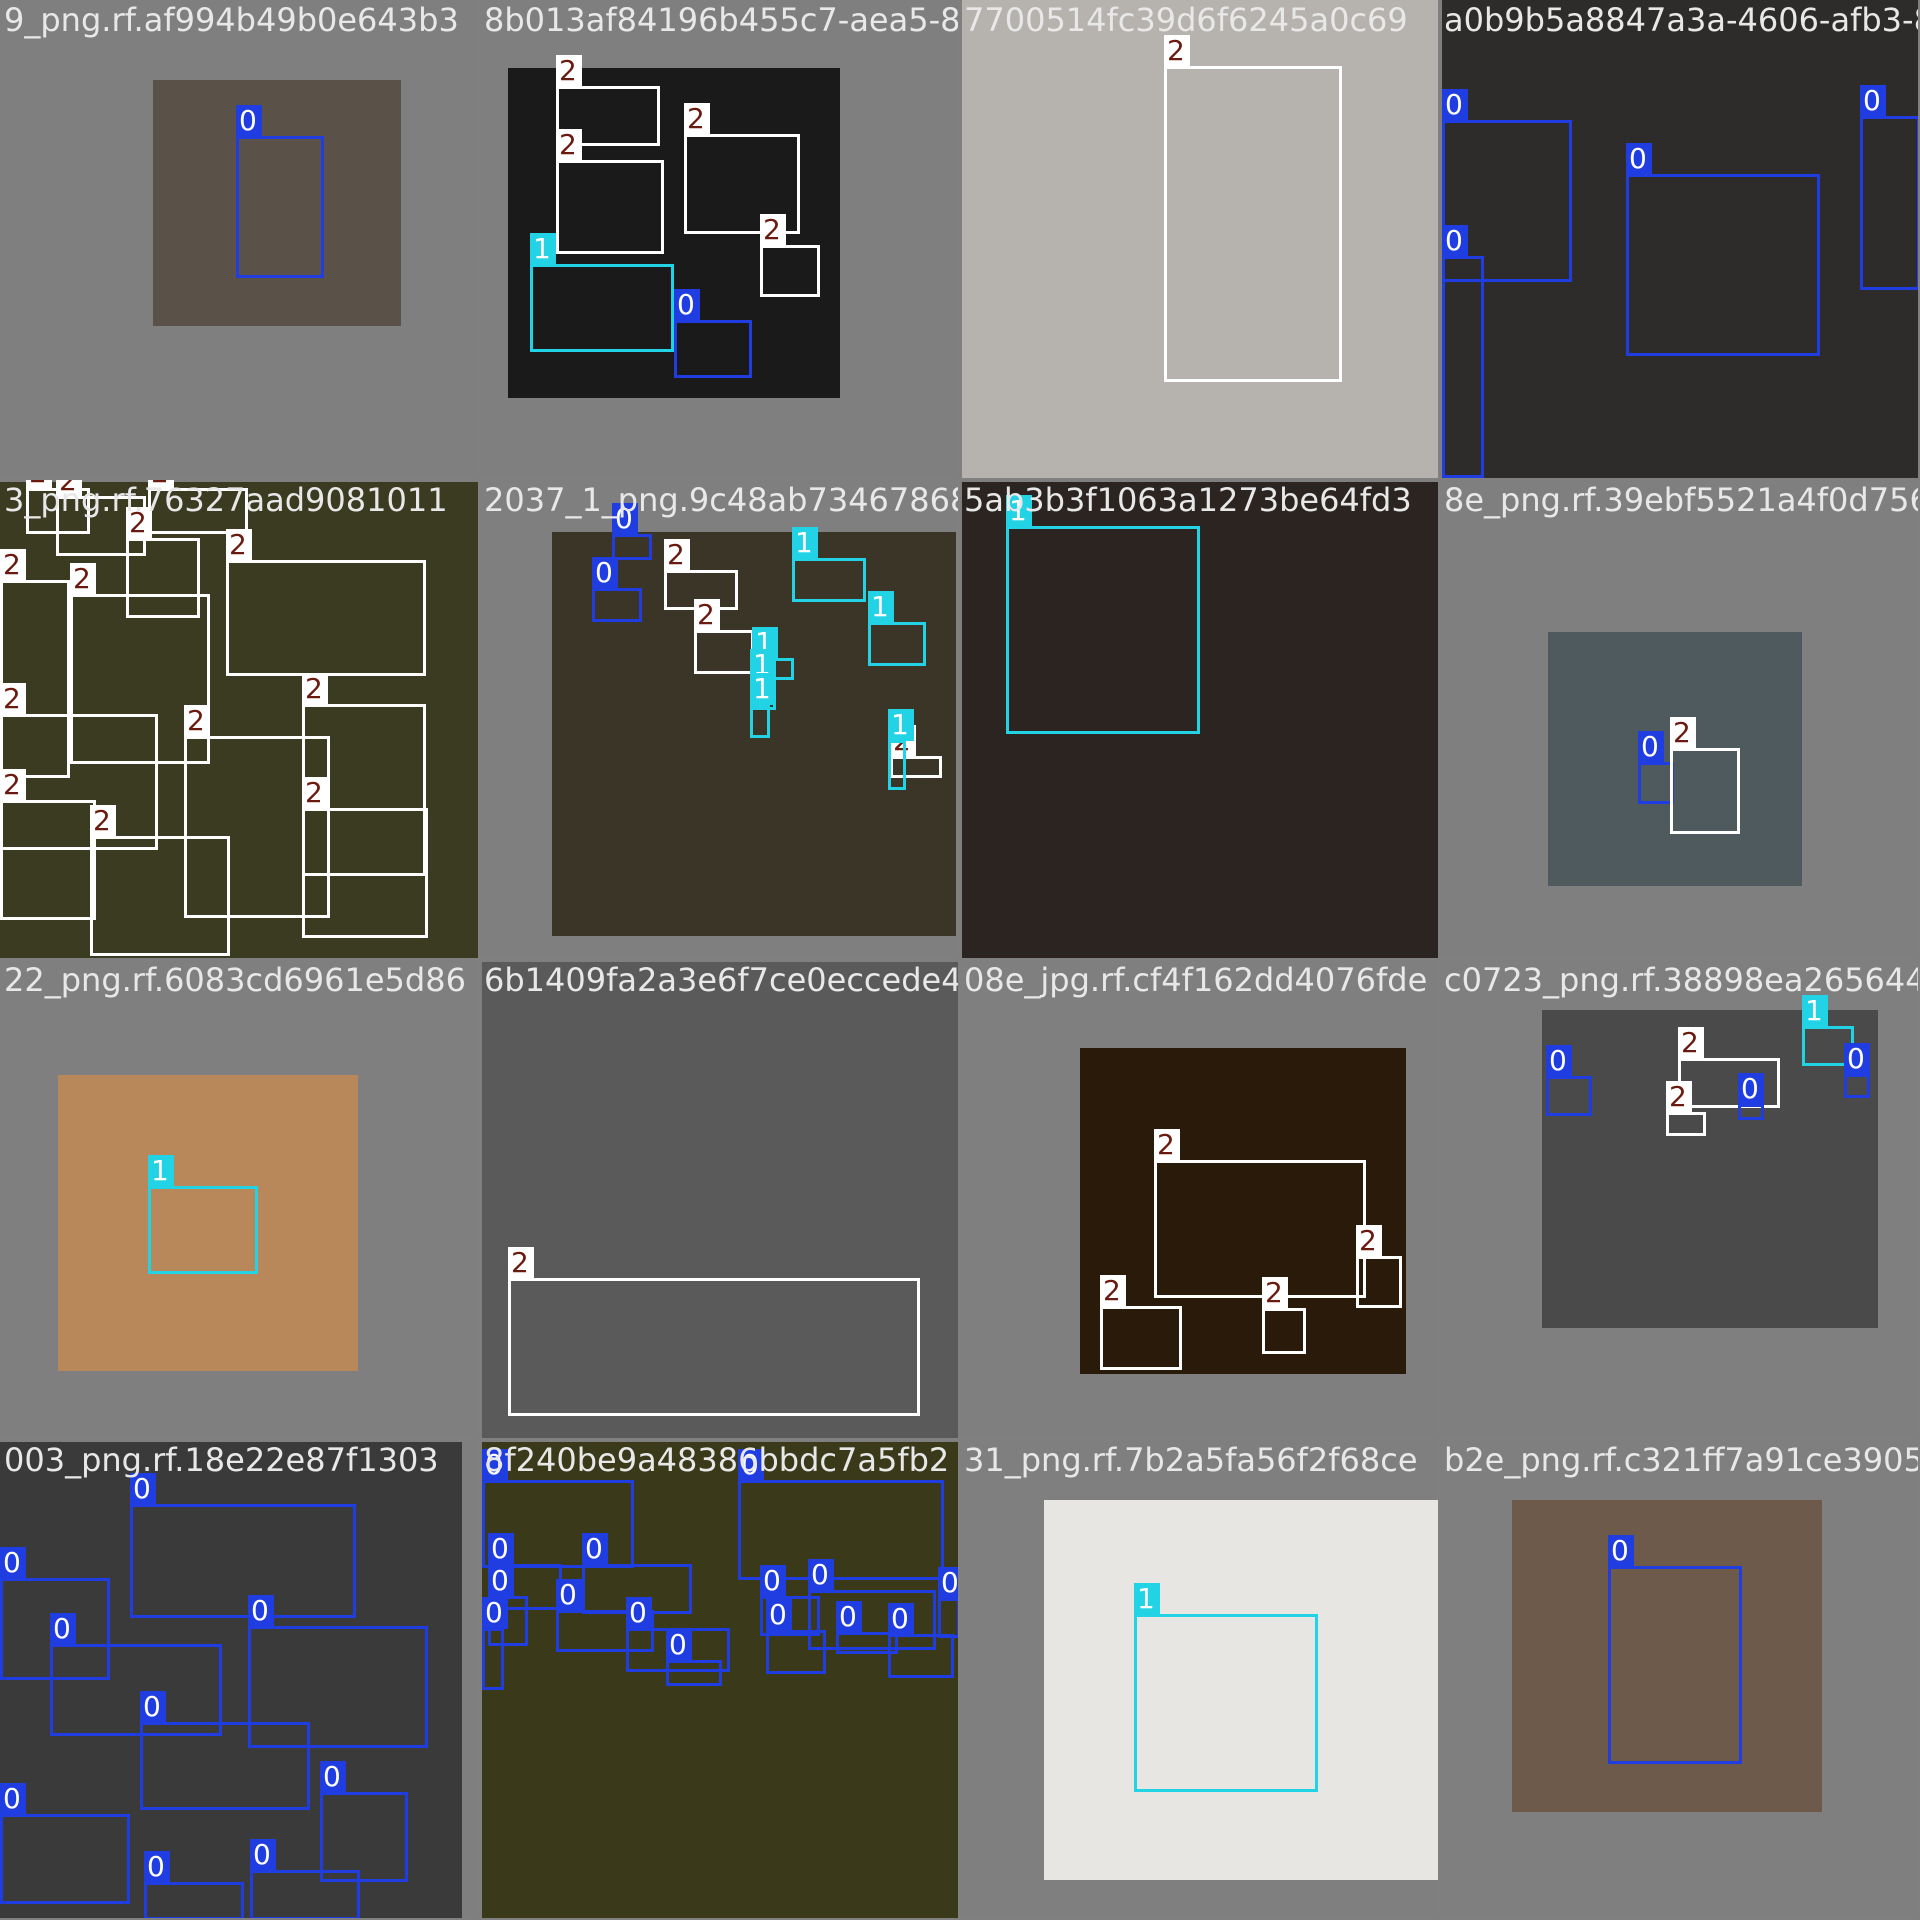  Describe the element at coordinates (239, 1679) in the screenshot. I see `grid-tile: 003_png.rf.18e22e87f1303 0 0 0 0 0 0 0 0 0` at that location.